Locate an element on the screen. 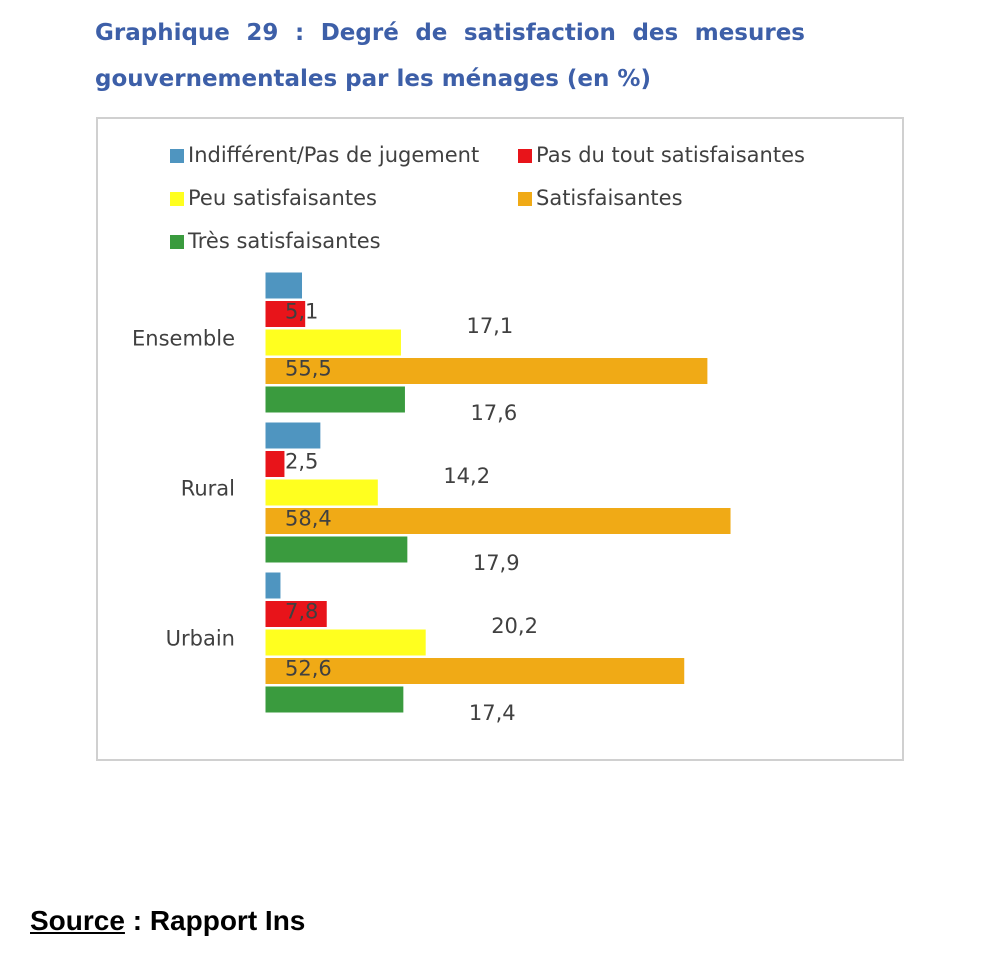  value-label: 58,4 is located at coordinates (308, 519).